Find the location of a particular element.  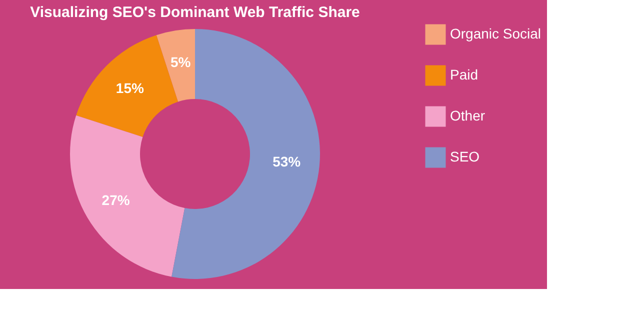

data-label: 15% is located at coordinates (130, 88).